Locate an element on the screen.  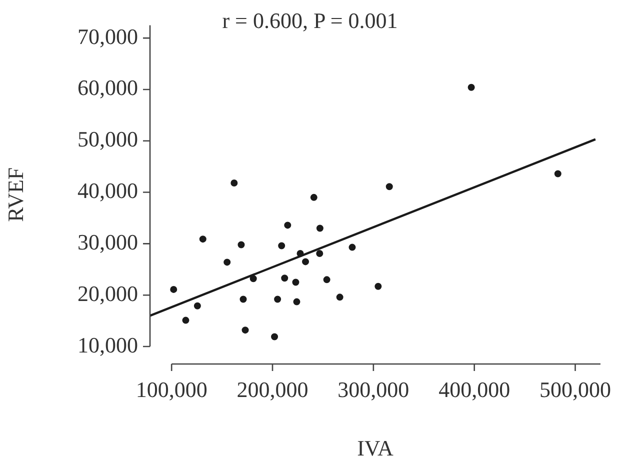
x-tick-label: 100,000 is located at coordinates (172, 389).